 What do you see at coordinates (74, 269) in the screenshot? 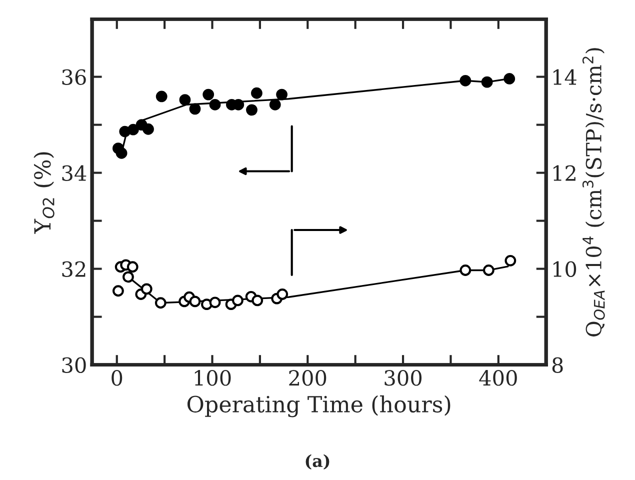
I see `y-tick-label: 32` at bounding box center [74, 269].